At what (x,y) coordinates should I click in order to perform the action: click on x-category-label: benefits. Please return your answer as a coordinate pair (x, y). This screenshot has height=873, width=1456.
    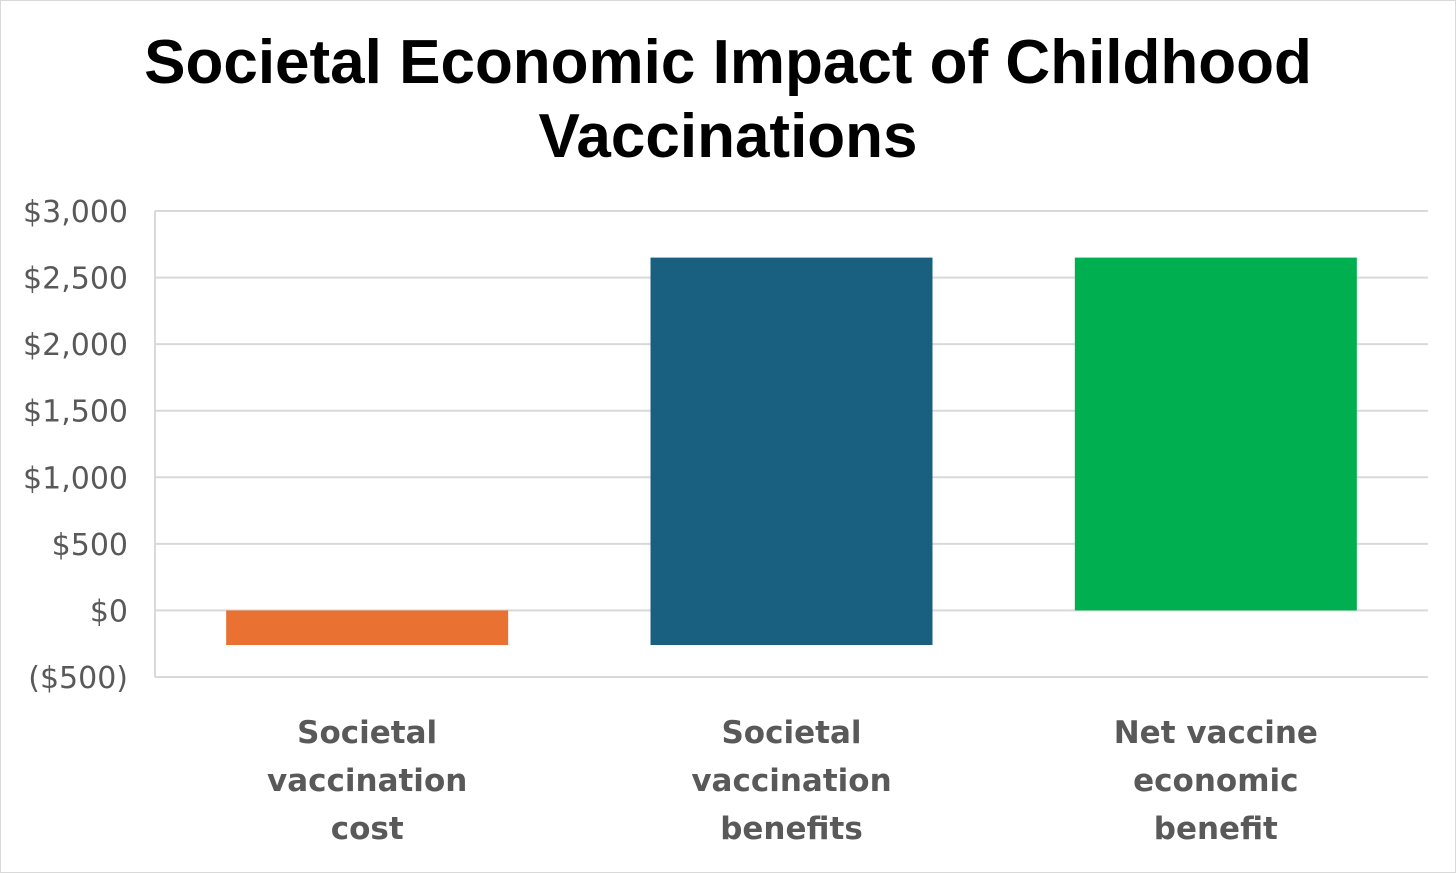
    Looking at the image, I should click on (791, 829).